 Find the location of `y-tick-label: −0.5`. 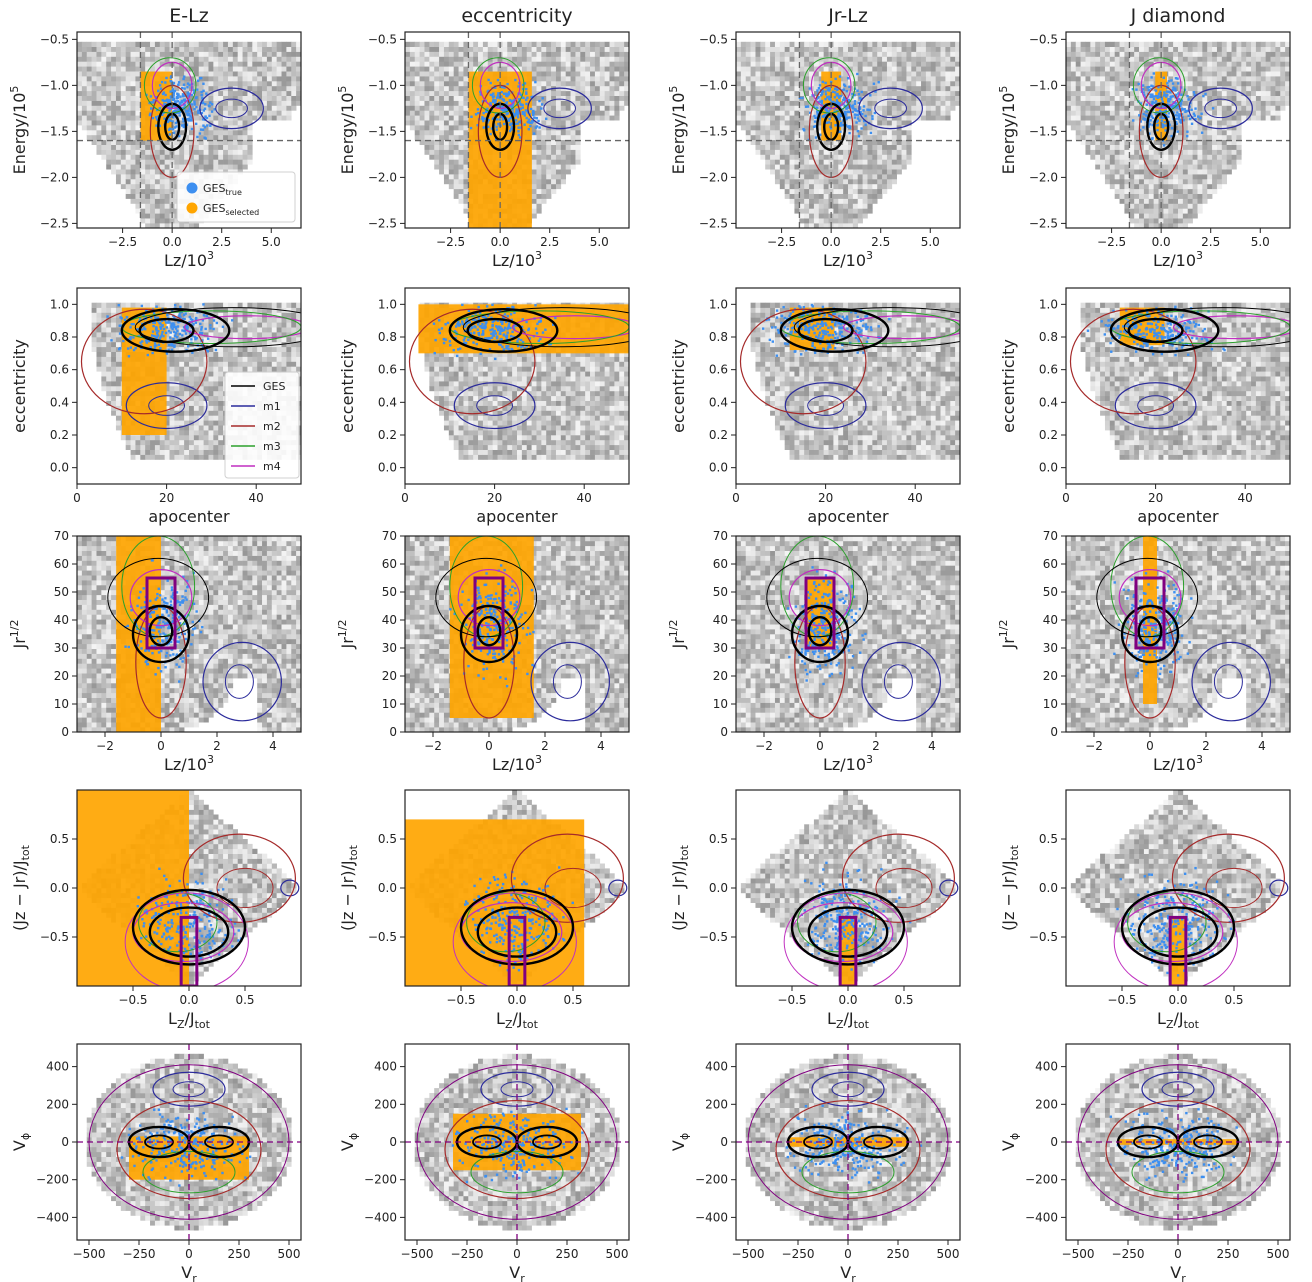

y-tick-label: −0.5 is located at coordinates (54, 39).